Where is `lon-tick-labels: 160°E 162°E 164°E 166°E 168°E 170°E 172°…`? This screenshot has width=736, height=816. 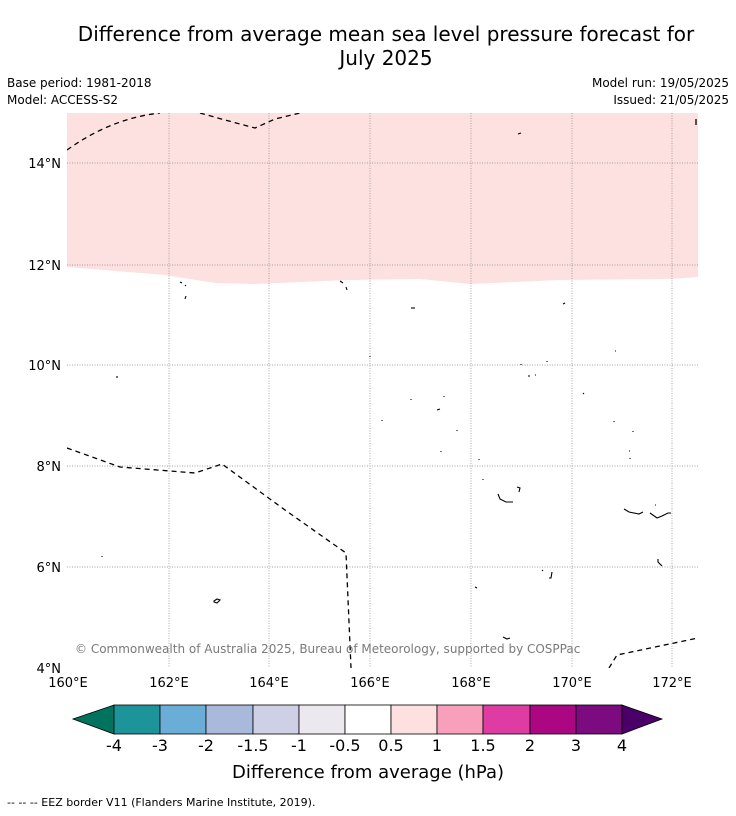
lon-tick-labels: 160°E 162°E 164°E 166°E 168°E 170°E 172°… is located at coordinates (370, 683).